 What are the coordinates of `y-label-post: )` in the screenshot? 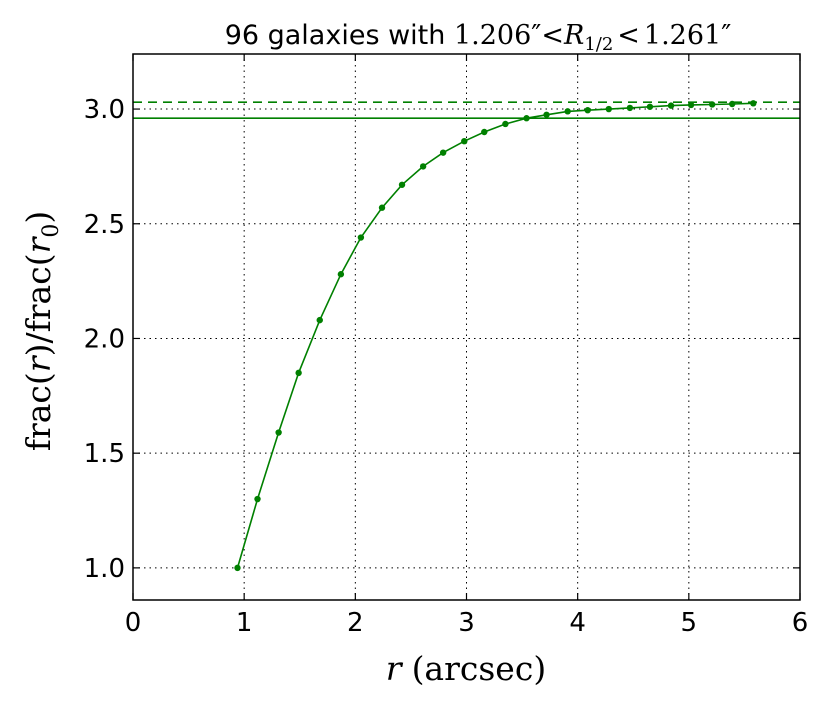 It's located at (38, 217).